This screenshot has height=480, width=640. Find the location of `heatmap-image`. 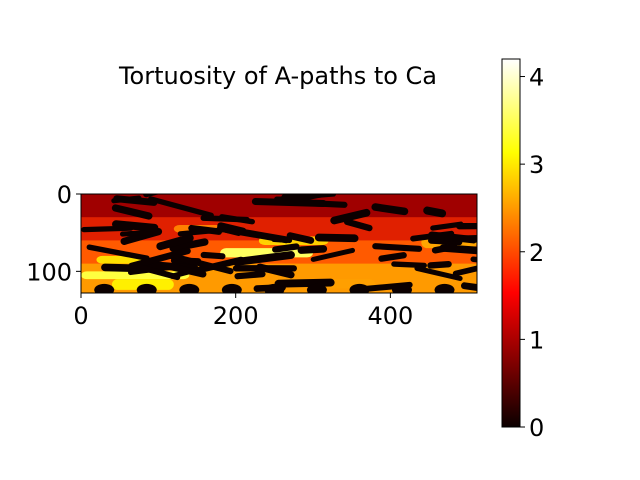

heatmap-image is located at coordinates (279, 243).